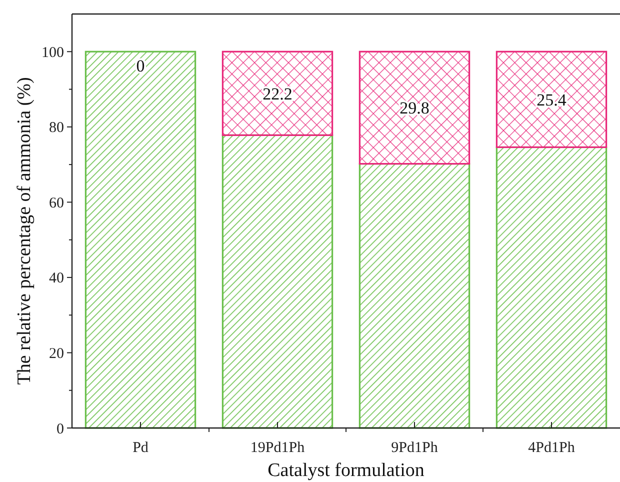 This screenshot has height=482, width=620. I want to click on y-tick-label: 0, so click(60, 429).